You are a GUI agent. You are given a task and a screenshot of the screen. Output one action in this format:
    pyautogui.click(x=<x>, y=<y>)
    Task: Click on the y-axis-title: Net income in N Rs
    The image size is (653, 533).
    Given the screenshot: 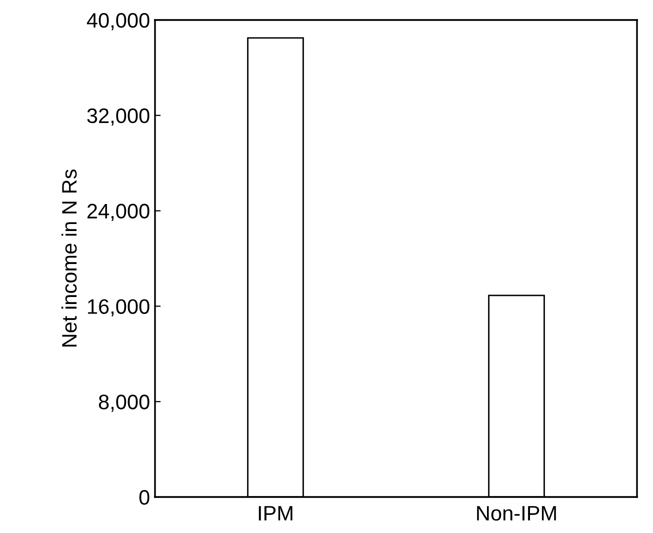 What is the action you would take?
    pyautogui.click(x=69, y=258)
    